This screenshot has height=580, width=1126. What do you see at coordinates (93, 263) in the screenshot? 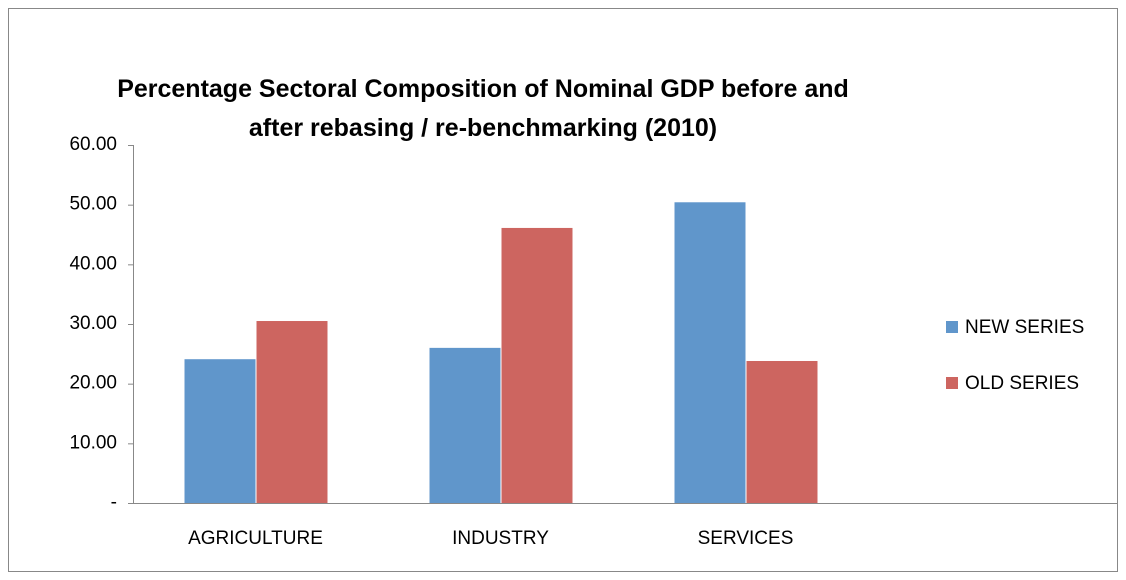
I see `y-tick-label: 40.00` at bounding box center [93, 263].